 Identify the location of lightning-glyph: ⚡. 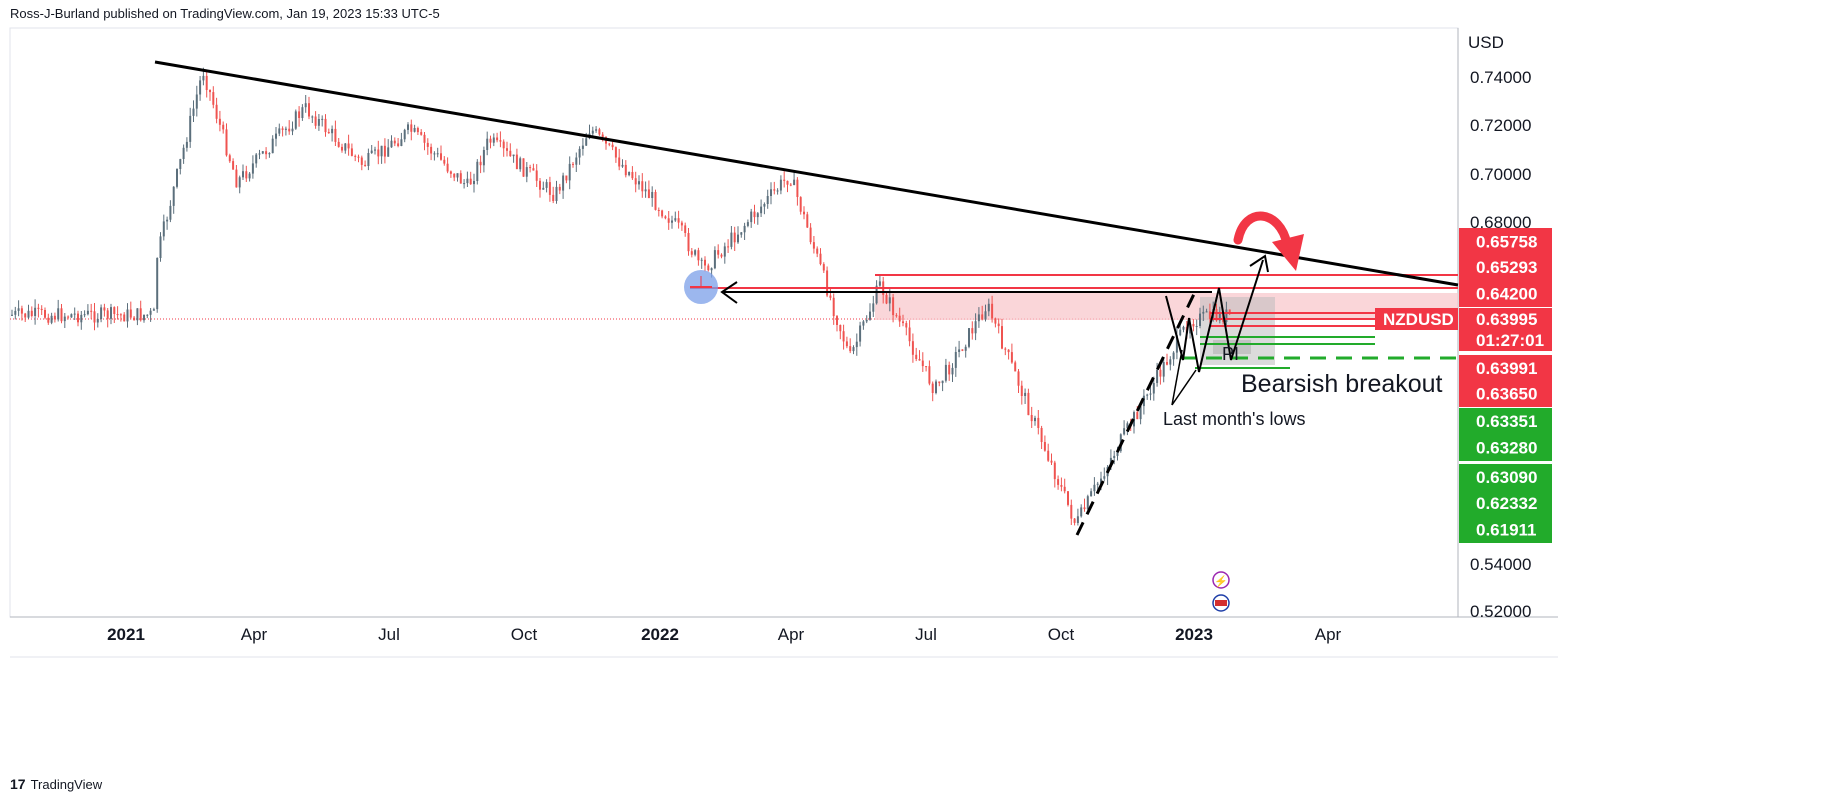
(1221, 581).